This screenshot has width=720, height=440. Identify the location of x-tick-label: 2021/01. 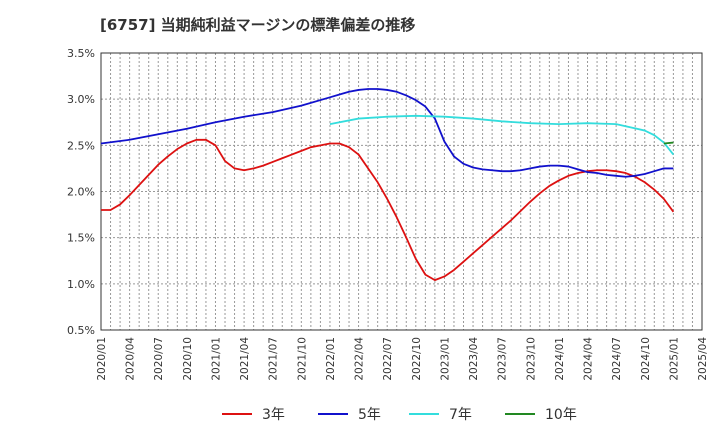
(216, 359).